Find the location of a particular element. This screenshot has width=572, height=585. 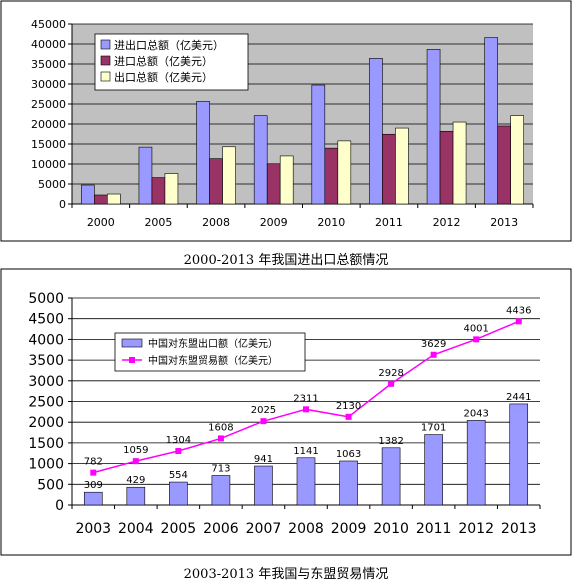

bar-data-label: 554 is located at coordinates (178, 475).